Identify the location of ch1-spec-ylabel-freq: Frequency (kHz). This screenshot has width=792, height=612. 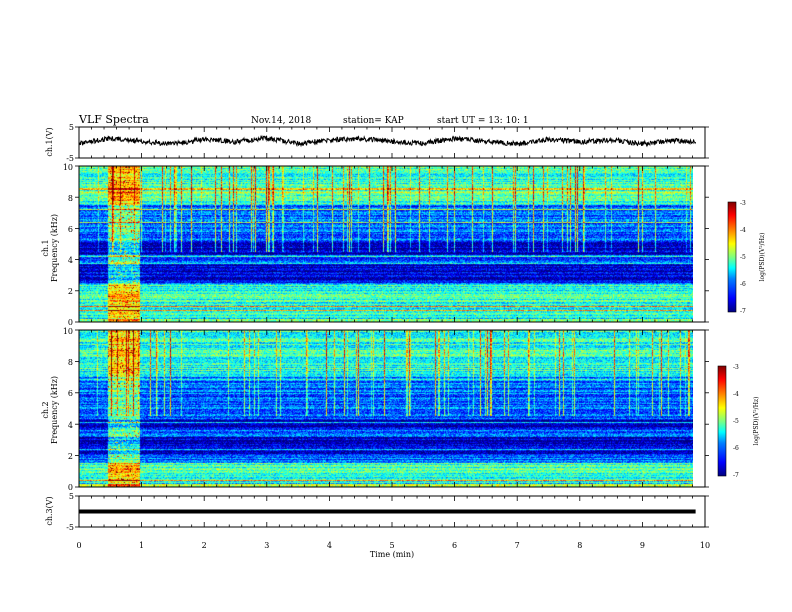
(54, 248).